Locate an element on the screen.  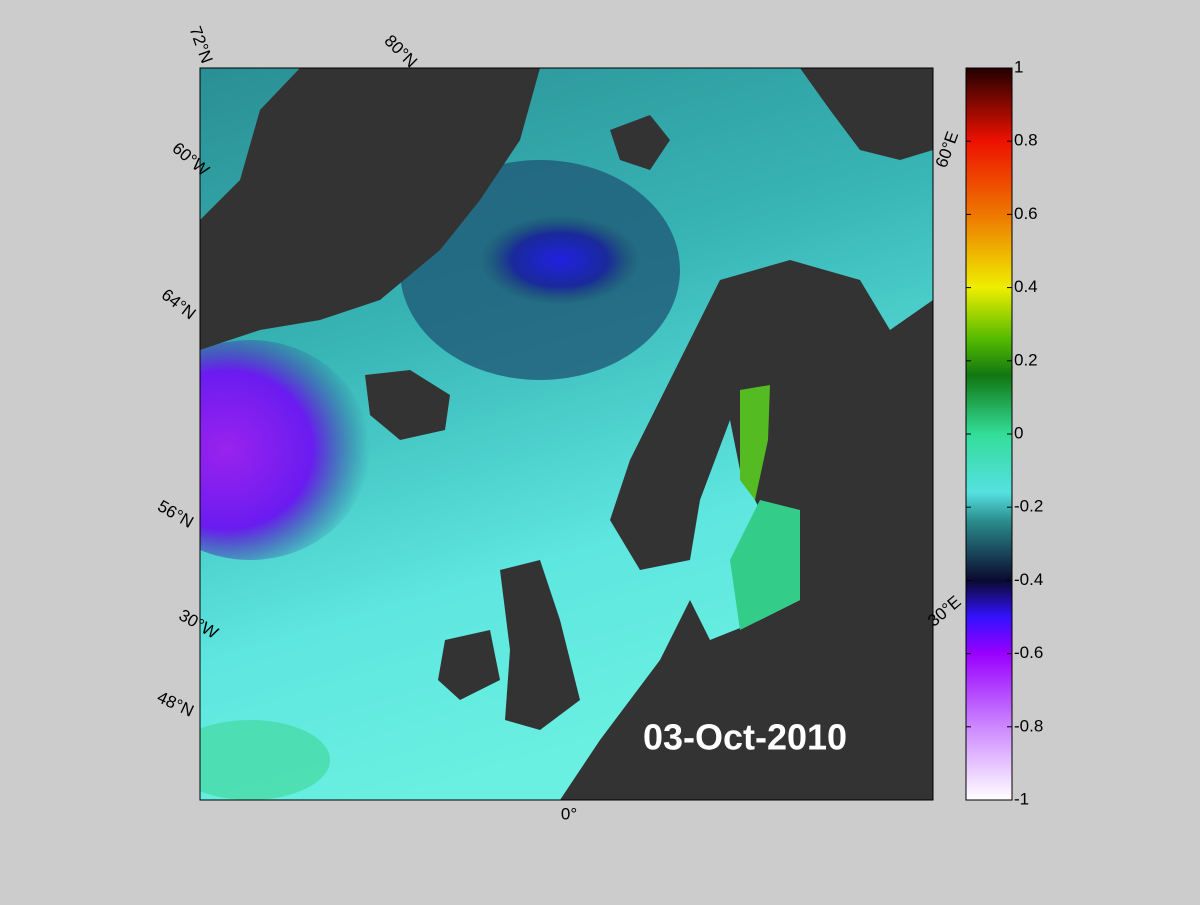
colorbar-tick-label: -0.4 is located at coordinates (1028, 579).